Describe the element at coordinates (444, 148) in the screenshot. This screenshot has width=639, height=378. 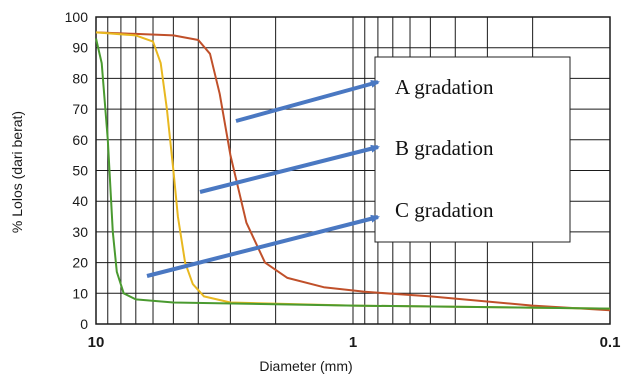
I see `legend-label-b: B gradation` at that location.